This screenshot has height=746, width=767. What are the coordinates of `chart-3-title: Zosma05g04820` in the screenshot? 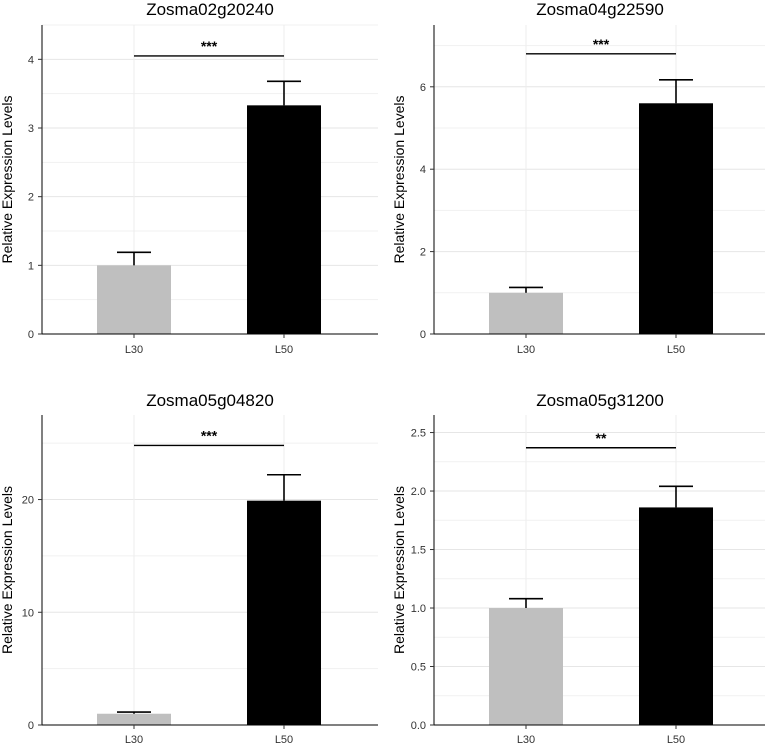 It's located at (210, 400).